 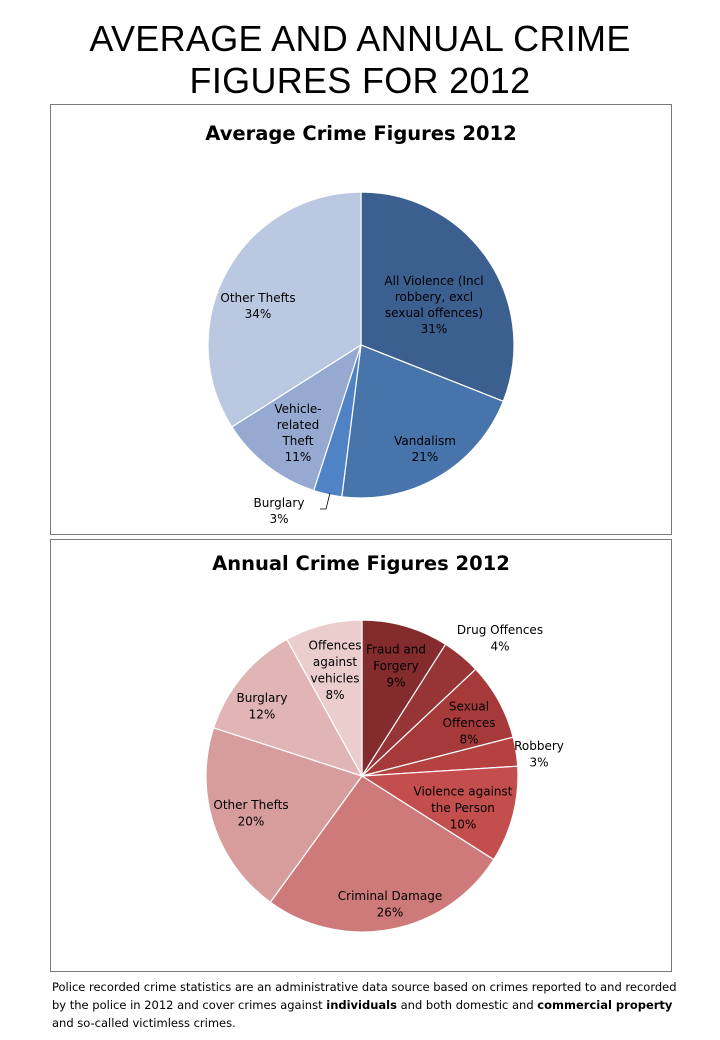 I want to click on footnote-text: and both domestic and, so click(x=467, y=1005).